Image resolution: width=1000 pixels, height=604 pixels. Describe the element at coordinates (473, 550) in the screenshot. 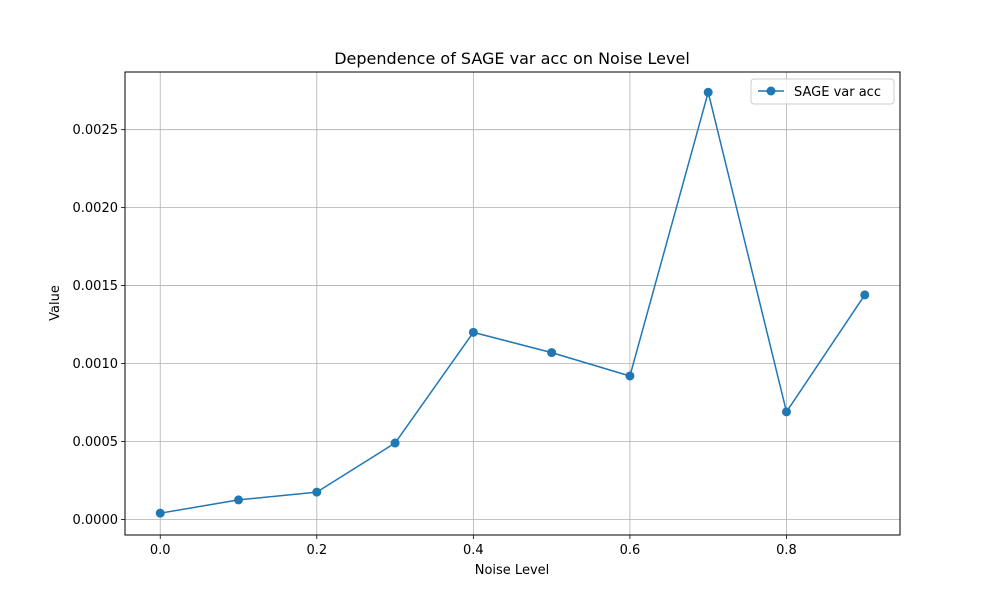

I see `x-tick-label: 0.4` at that location.